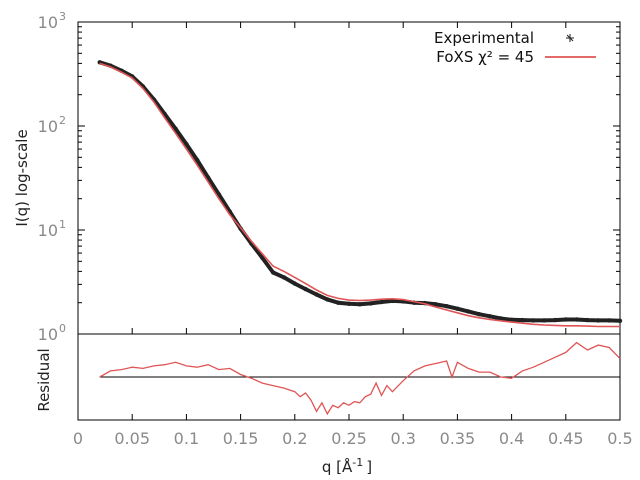 The width and height of the screenshot is (640, 480). Describe the element at coordinates (78, 438) in the screenshot. I see `x-tick-label-0: 0` at that location.